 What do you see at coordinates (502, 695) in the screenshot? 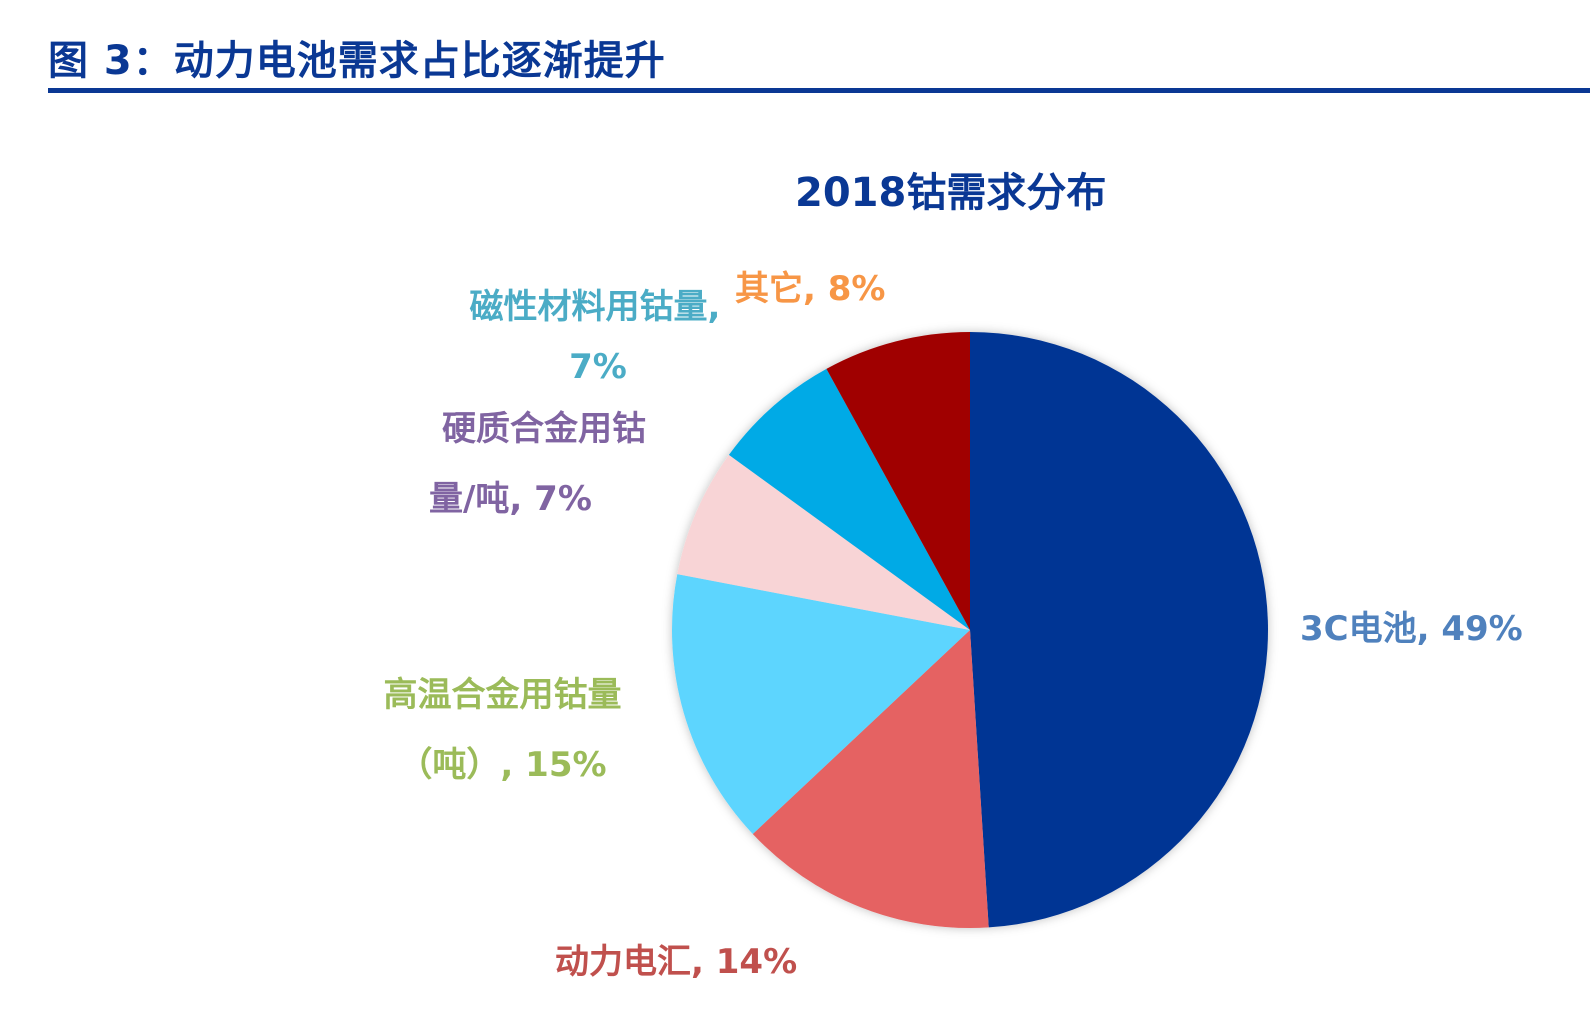
I see `label-text: 高温合金用钴量` at bounding box center [502, 695].